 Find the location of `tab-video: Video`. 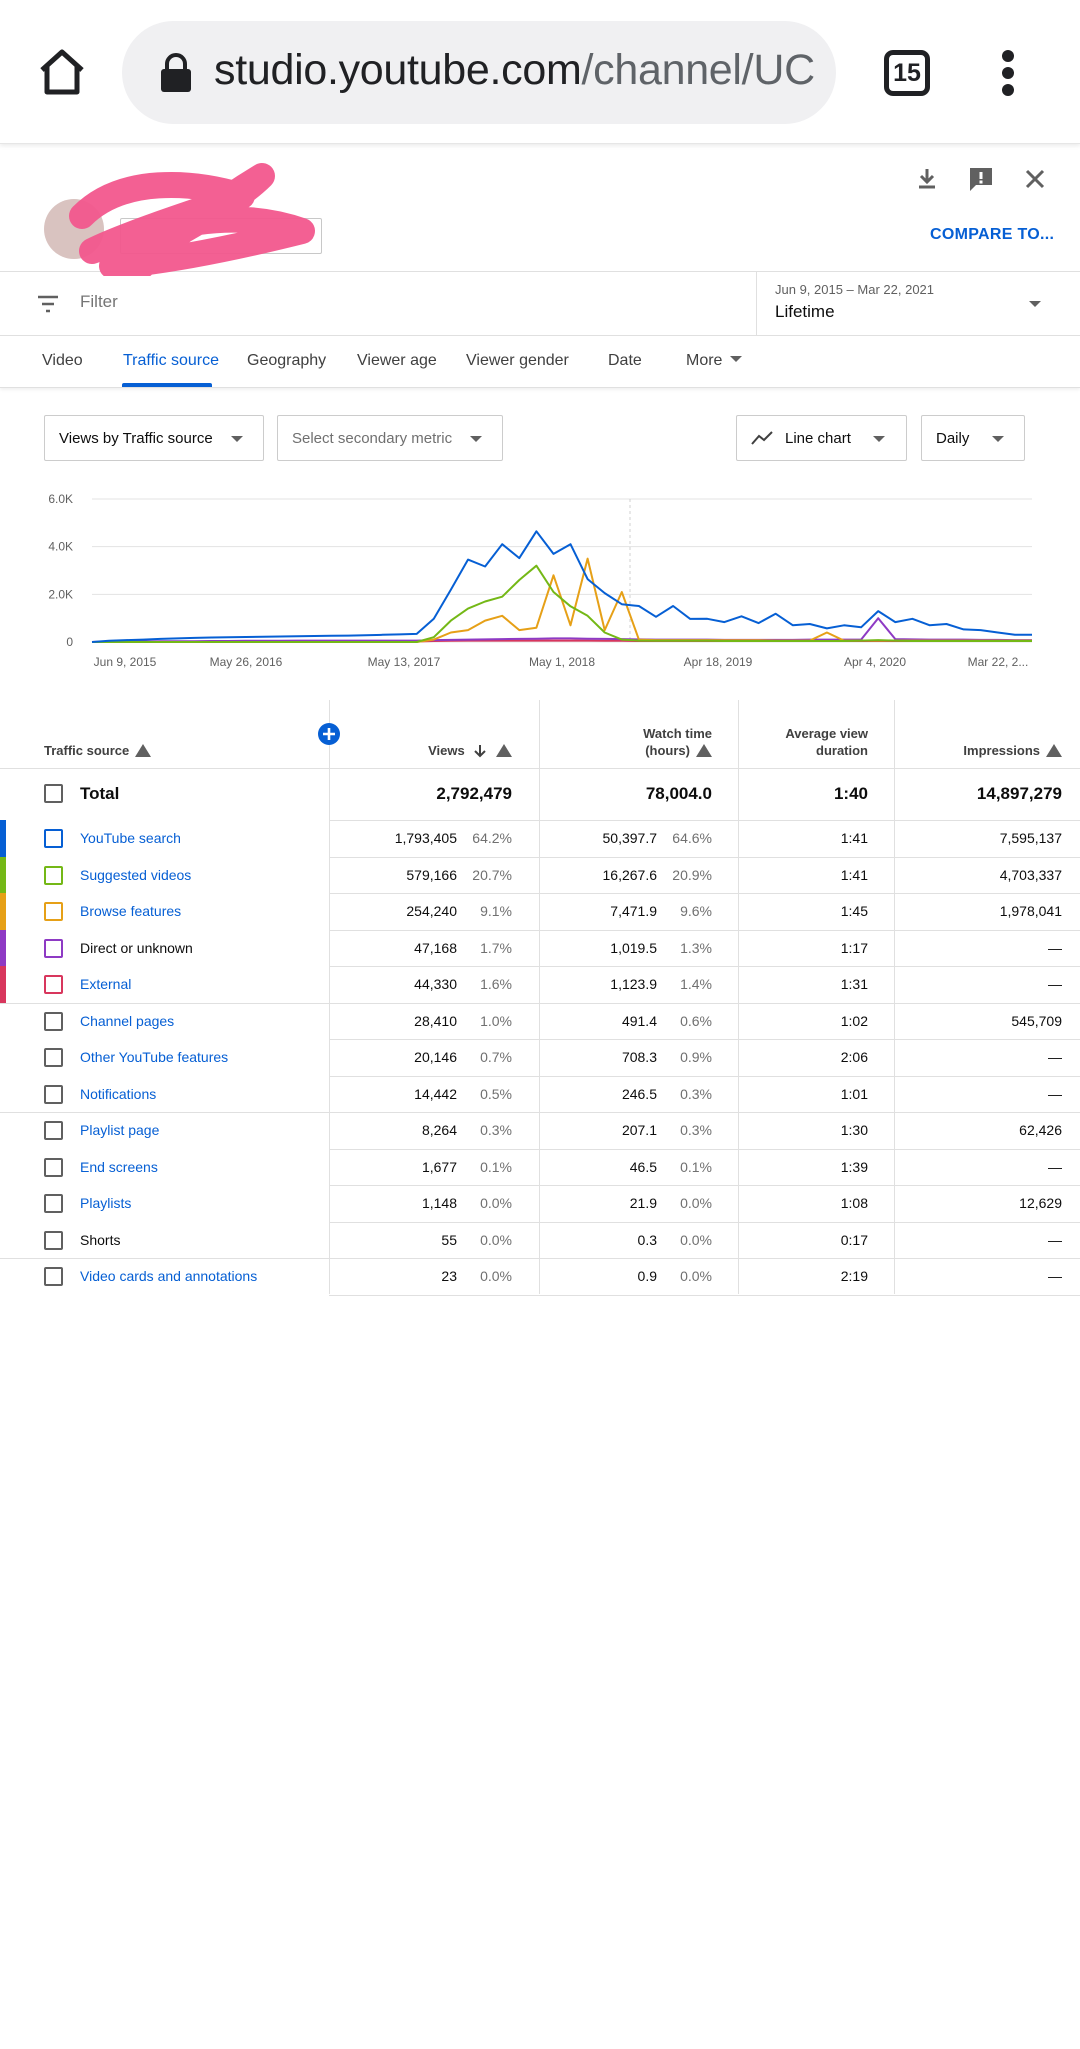

tab-video: Video is located at coordinates (62, 360).